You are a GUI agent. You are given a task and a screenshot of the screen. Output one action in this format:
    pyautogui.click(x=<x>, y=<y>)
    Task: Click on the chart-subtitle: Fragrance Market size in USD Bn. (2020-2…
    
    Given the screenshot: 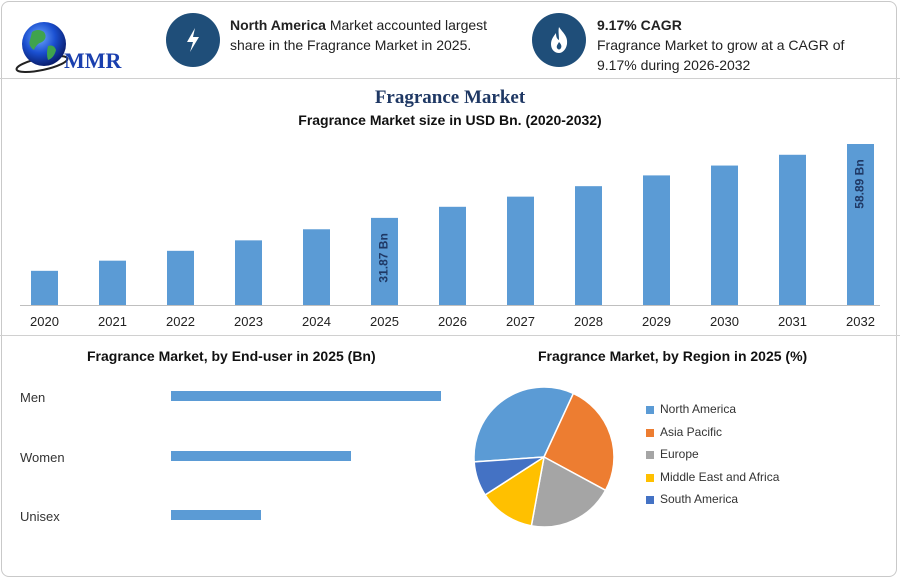 What is the action you would take?
    pyautogui.click(x=450, y=120)
    